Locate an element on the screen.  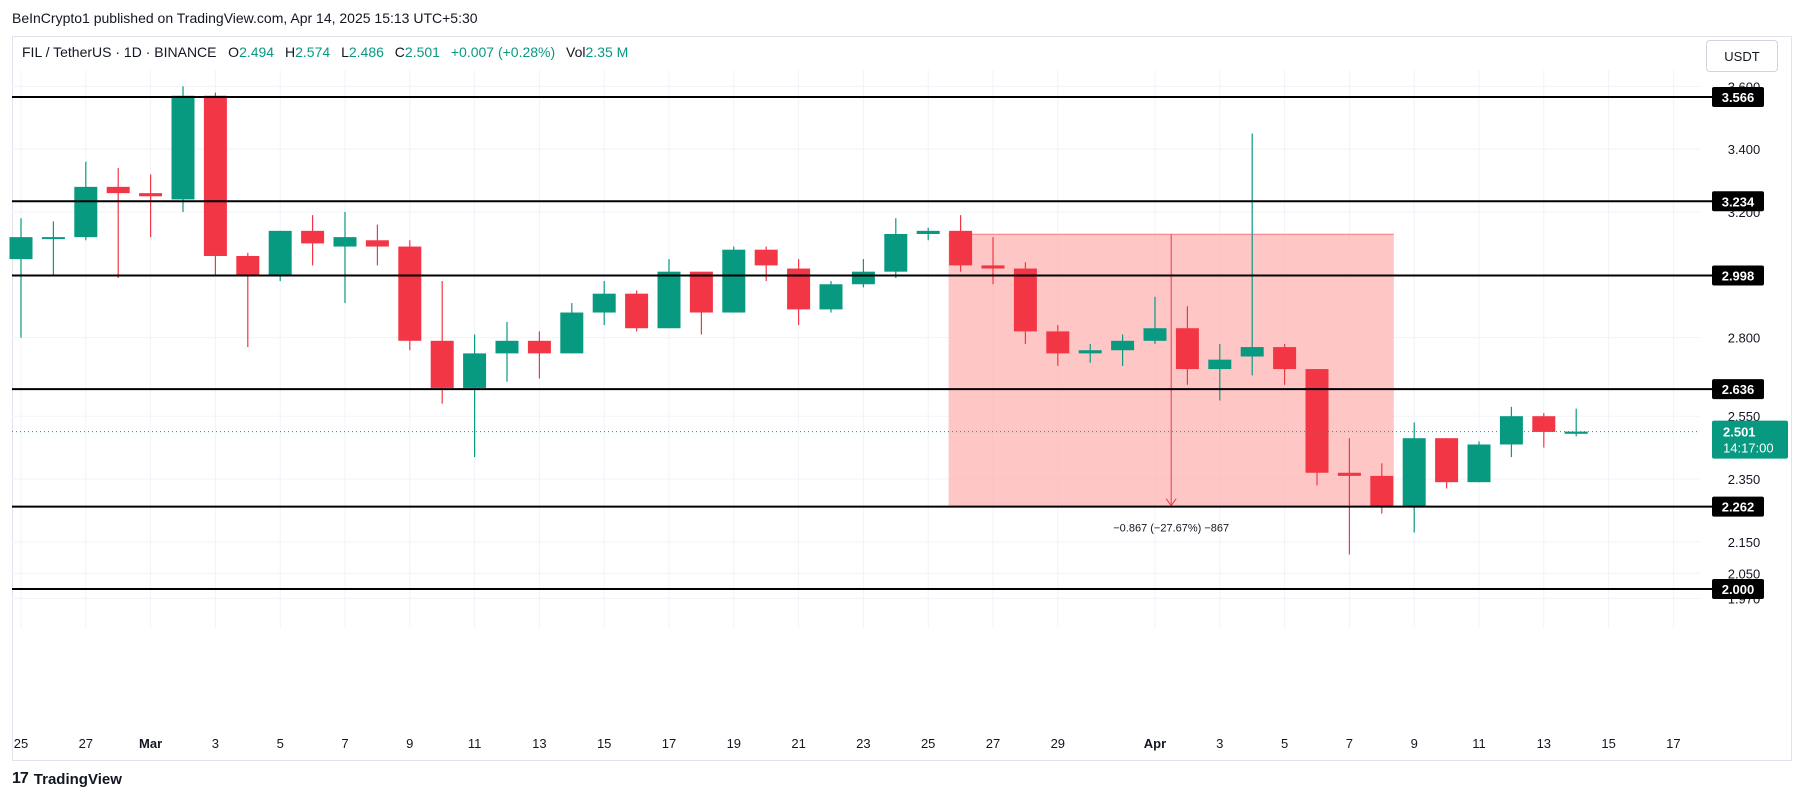
level-price-label: 2.000 is located at coordinates (1738, 589).